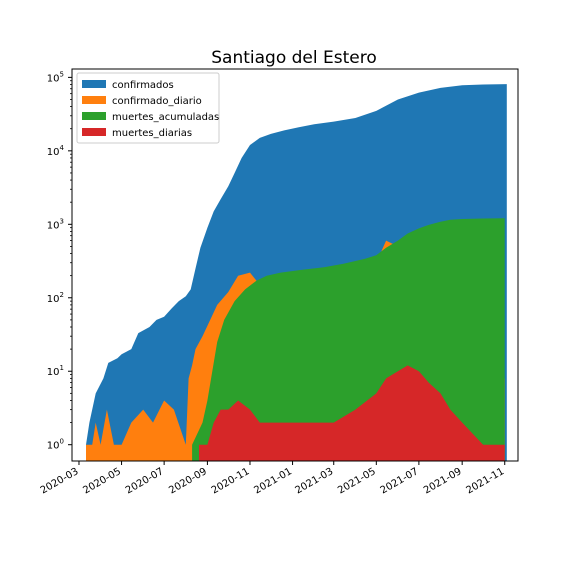  Describe the element at coordinates (94, 116) in the screenshot. I see `legend-swatch-muertes_acumuladas` at that location.